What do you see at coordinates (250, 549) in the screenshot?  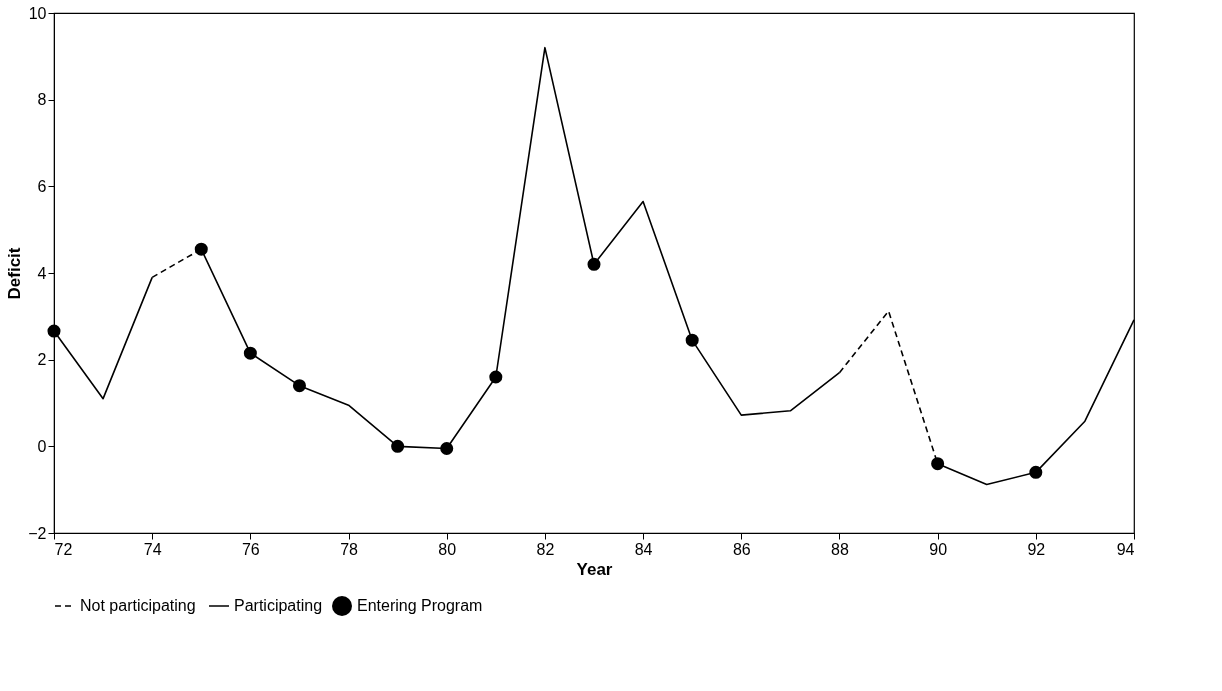 I see `x-tick-label: 76` at bounding box center [250, 549].